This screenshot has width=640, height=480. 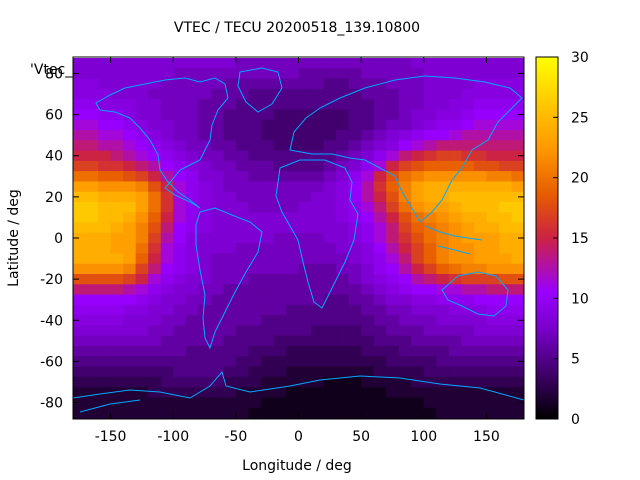 What do you see at coordinates (58, 239) in the screenshot?
I see `y-tick-label: 0` at bounding box center [58, 239].